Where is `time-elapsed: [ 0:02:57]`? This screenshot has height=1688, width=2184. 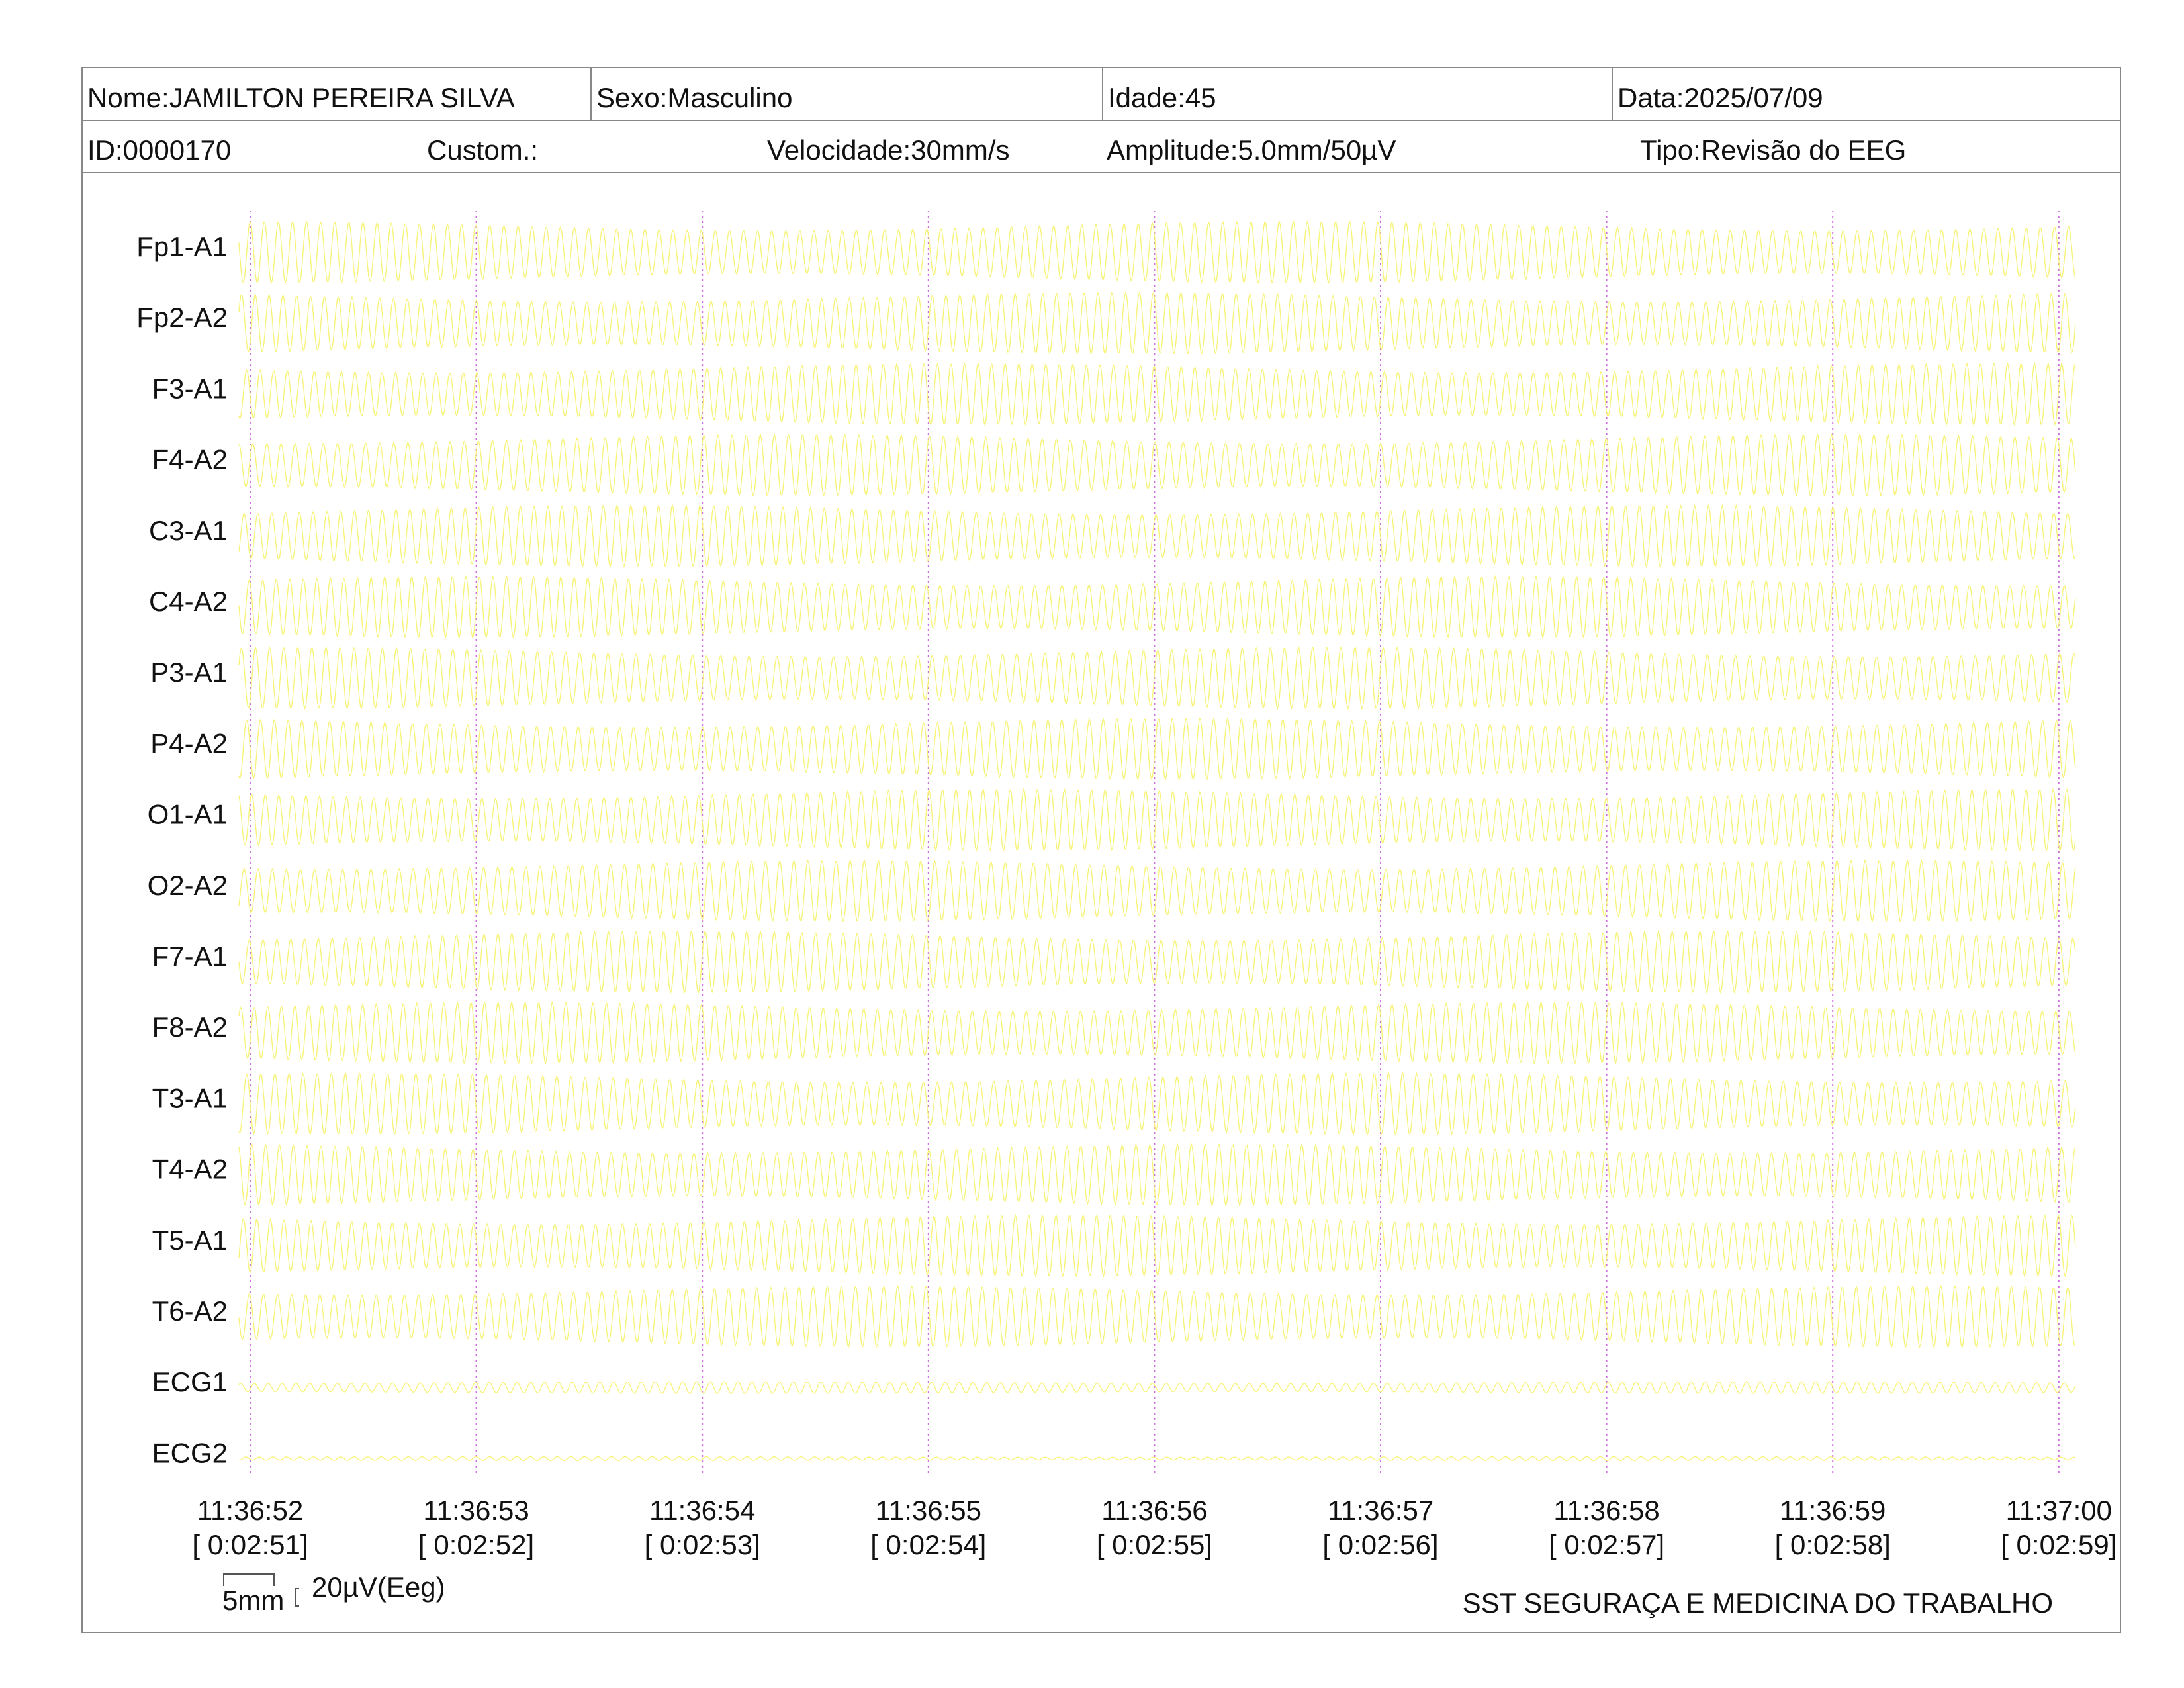 time-elapsed: [ 0:02:57] is located at coordinates (1607, 1544).